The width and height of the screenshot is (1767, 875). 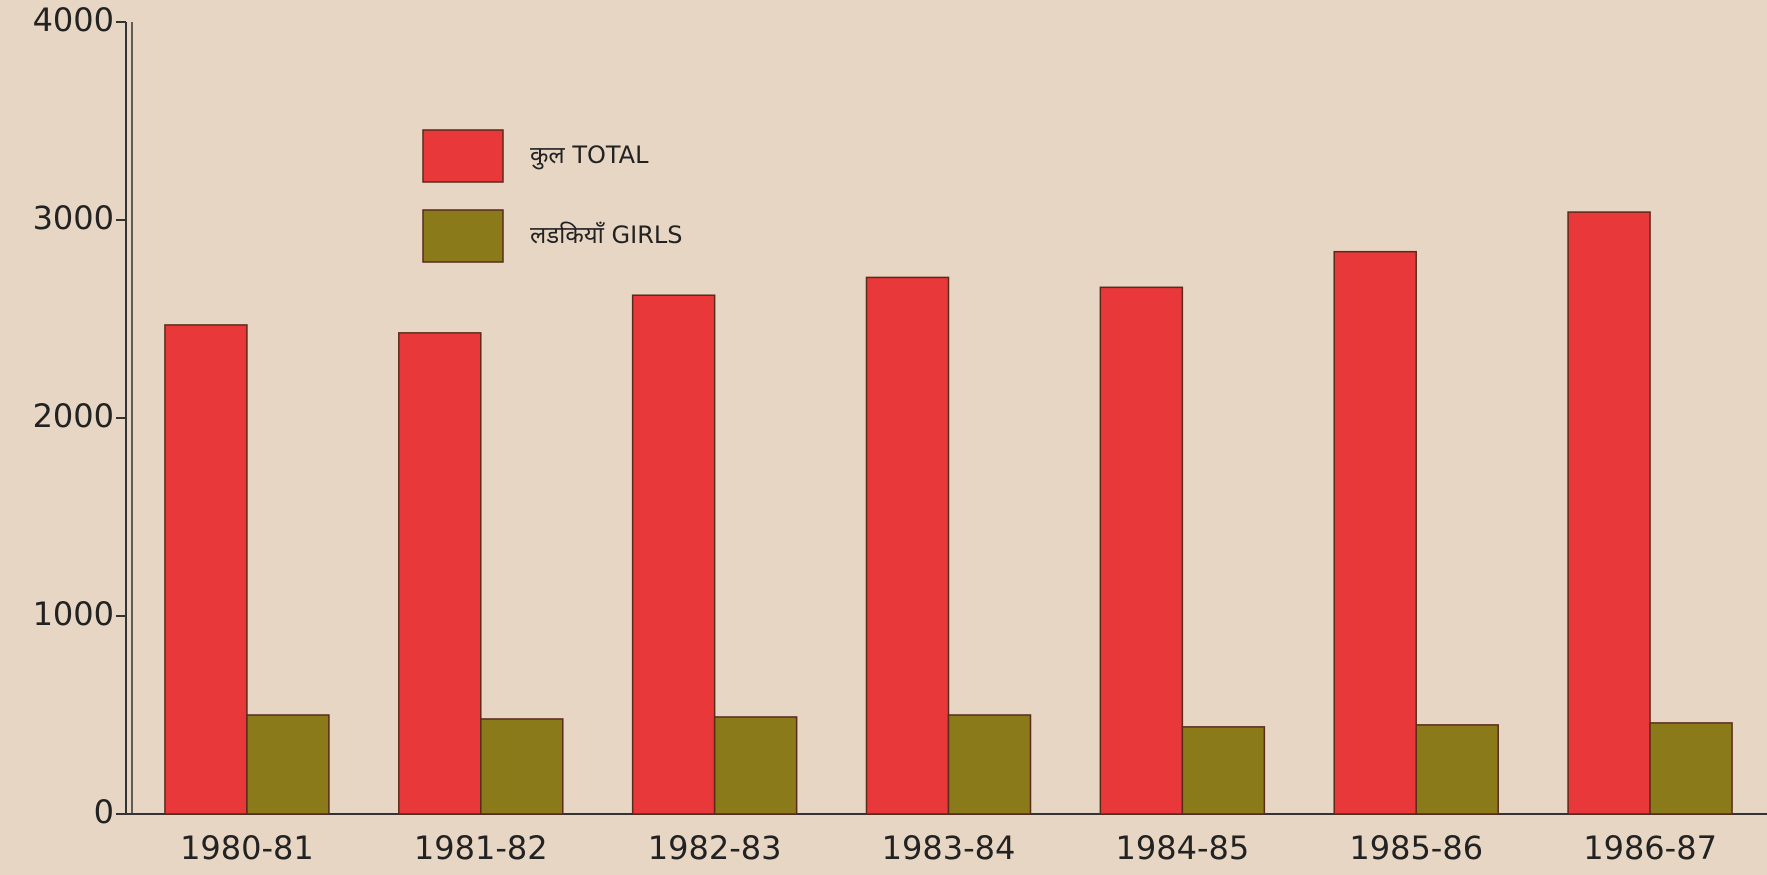 What do you see at coordinates (73, 20) in the screenshot?
I see `y-tick-label: 4000` at bounding box center [73, 20].